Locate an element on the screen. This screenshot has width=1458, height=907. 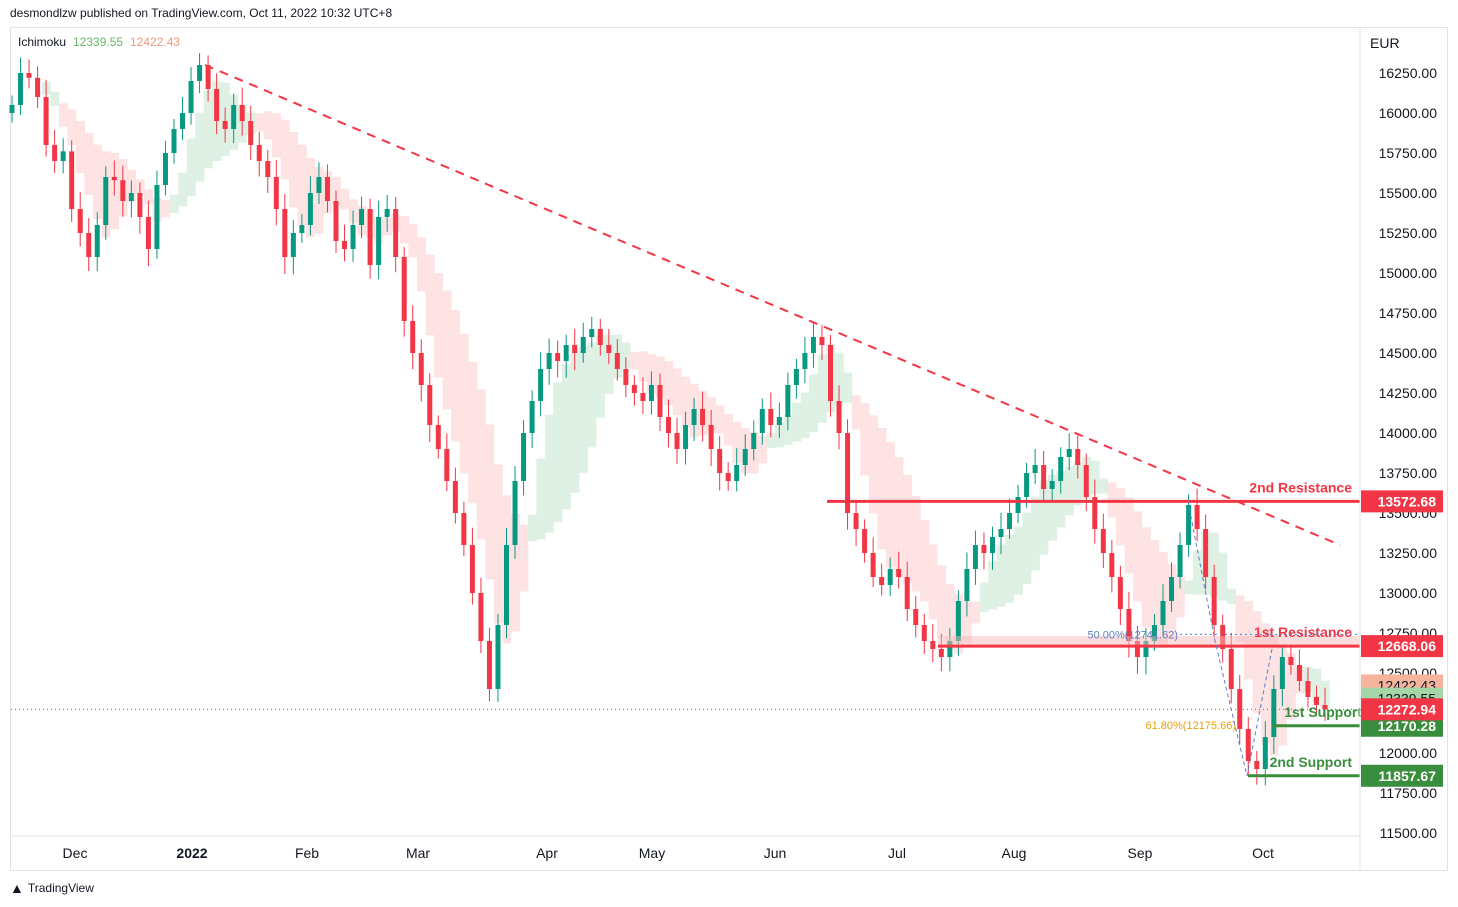
y-tick-label: 14750.00 is located at coordinates (1408, 313).